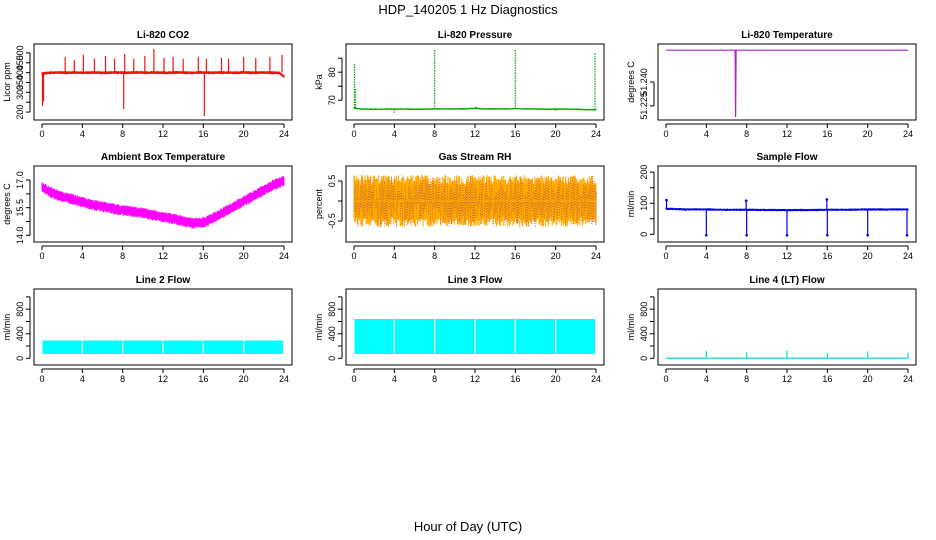  I want to click on y-tick-label: 0.5, so click(332, 181).